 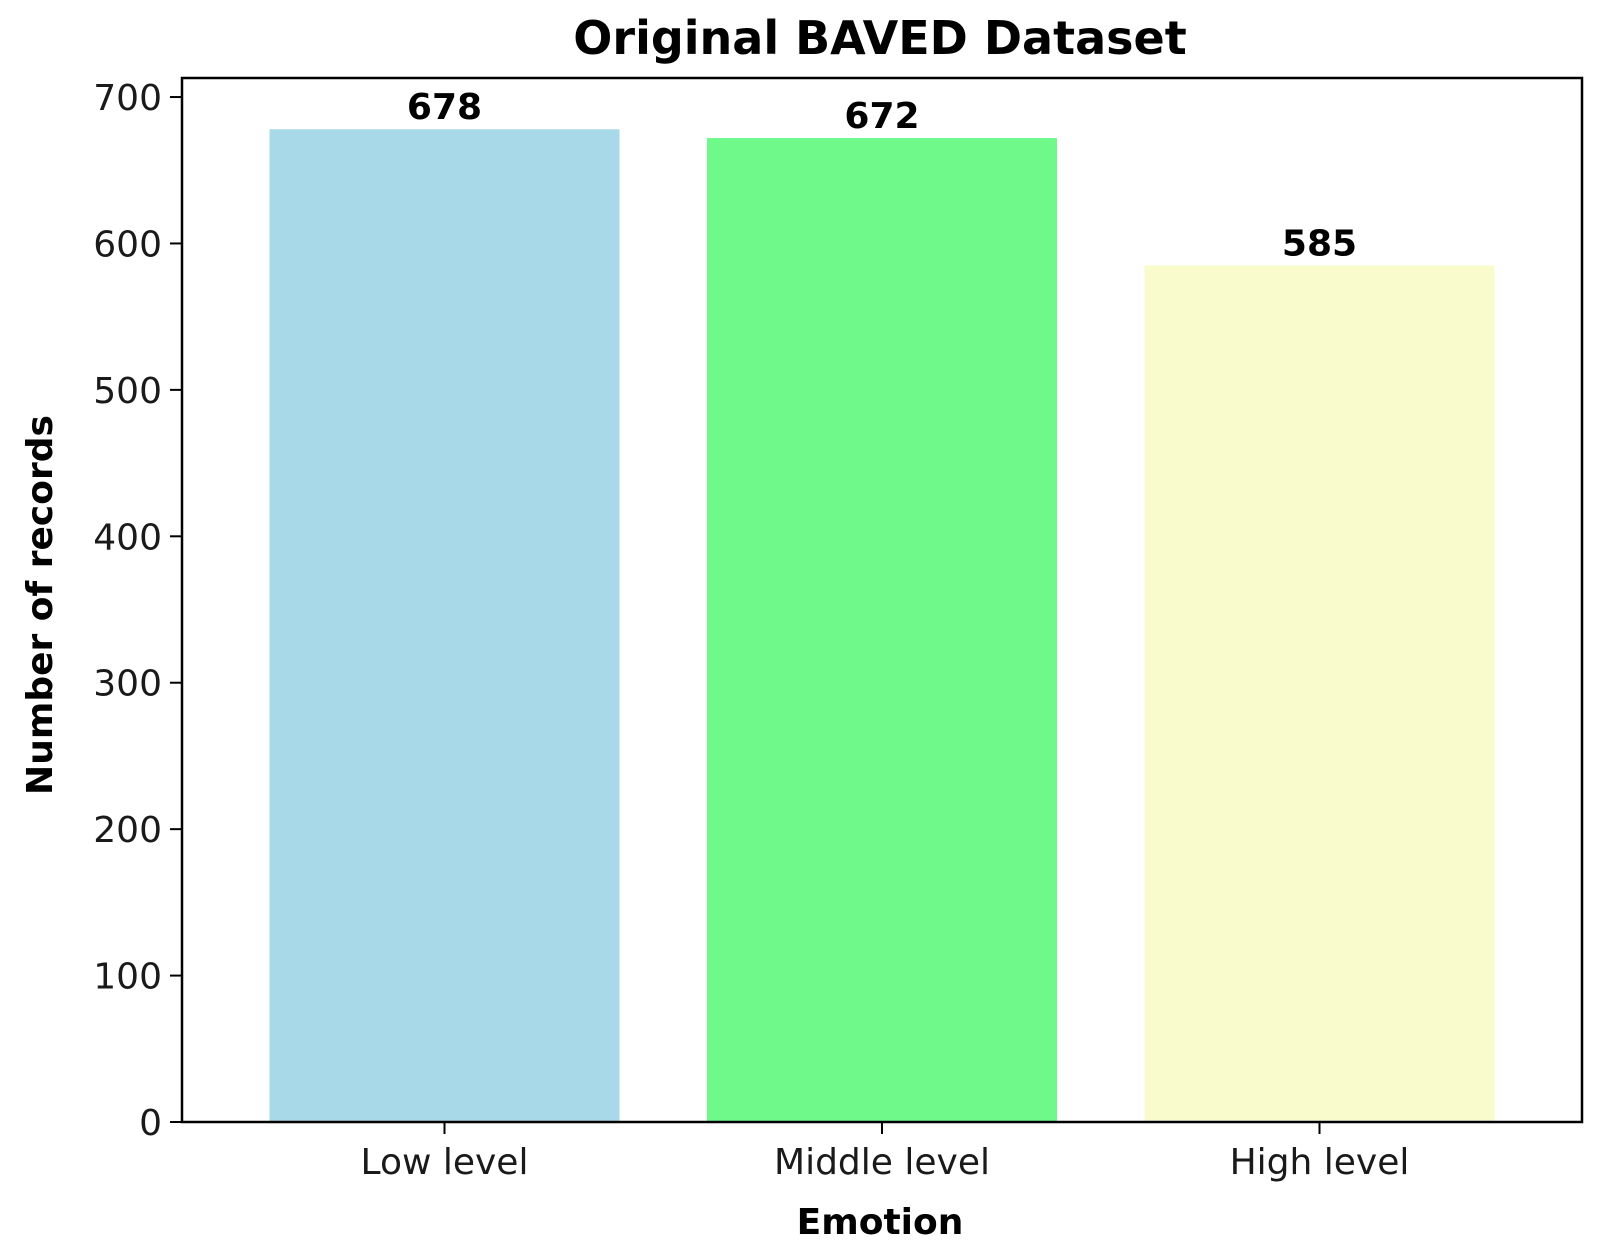 What do you see at coordinates (882, 1162) in the screenshot?
I see `x-tick-label: Middle level` at bounding box center [882, 1162].